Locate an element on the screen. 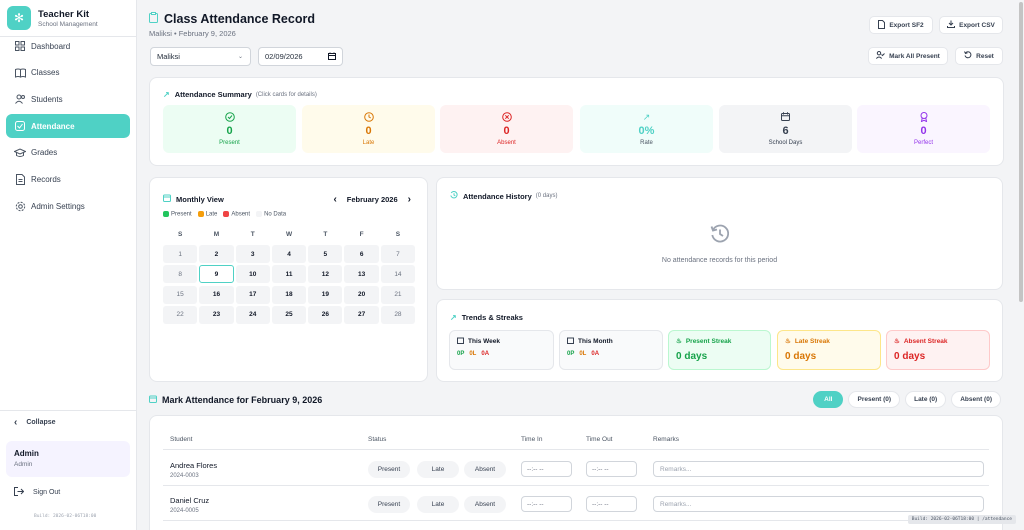  calendar-day: 8 is located at coordinates (180, 274).